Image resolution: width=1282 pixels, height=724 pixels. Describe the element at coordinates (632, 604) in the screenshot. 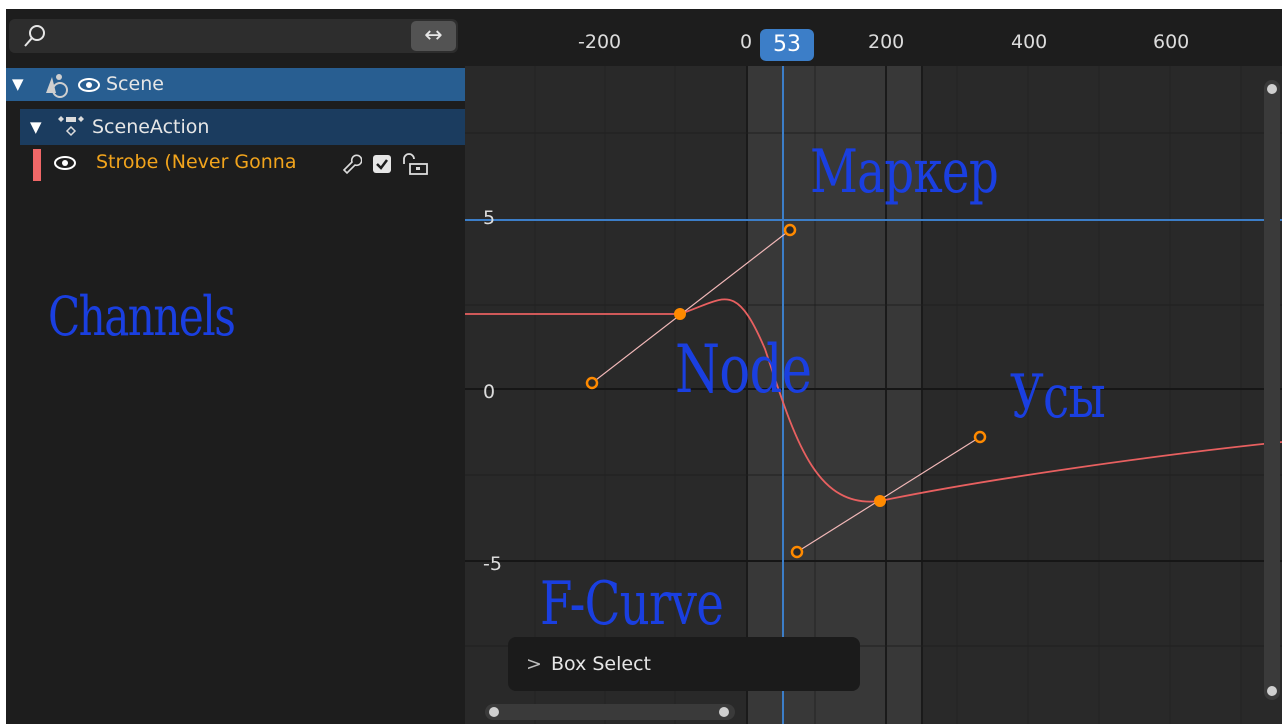

I see `annotation-fcurve: F-Curve` at that location.